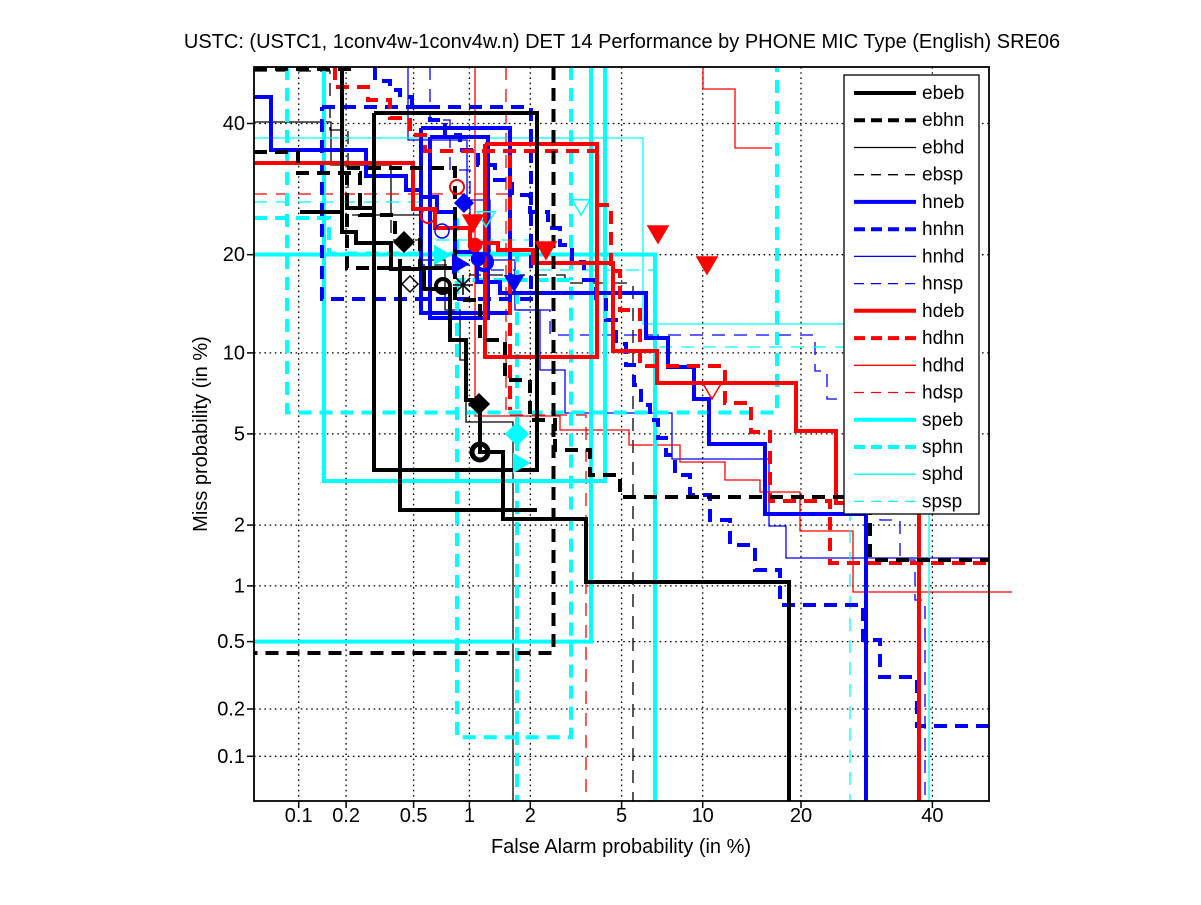  Describe the element at coordinates (942, 393) in the screenshot. I see `svg-text: hdsp` at that location.